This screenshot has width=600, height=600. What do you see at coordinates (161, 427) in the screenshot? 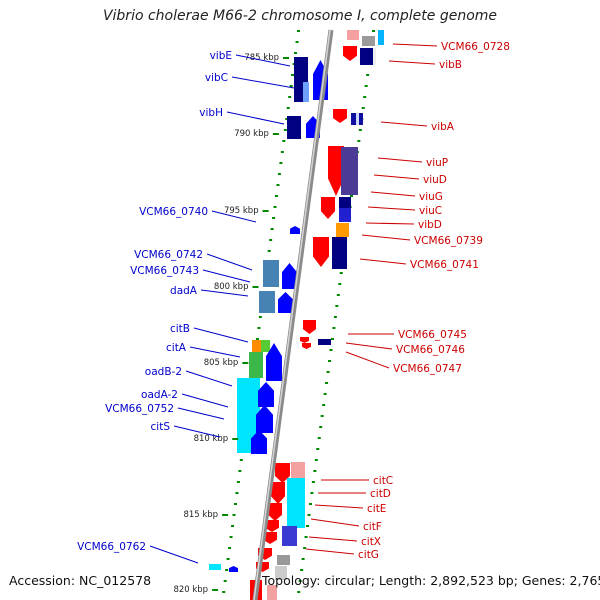
I see `gene-label: citS` at bounding box center [161, 427].